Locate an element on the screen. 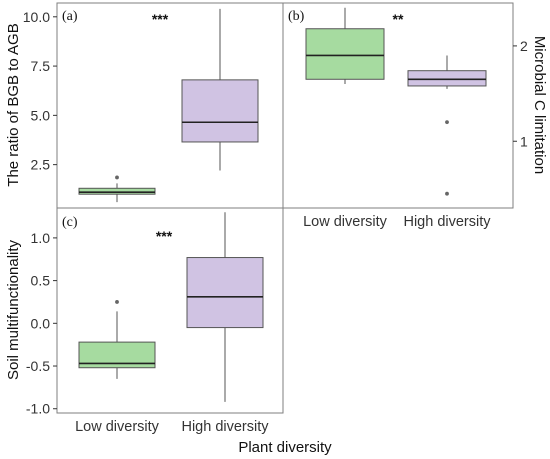  panel-a-y-tick-label: 7.5 is located at coordinates (41, 66).